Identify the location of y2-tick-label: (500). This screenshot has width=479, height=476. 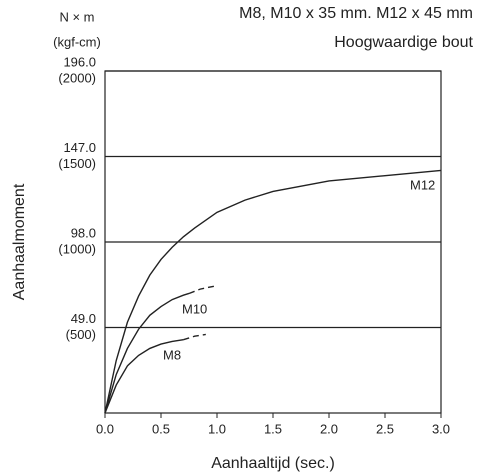
(81, 334).